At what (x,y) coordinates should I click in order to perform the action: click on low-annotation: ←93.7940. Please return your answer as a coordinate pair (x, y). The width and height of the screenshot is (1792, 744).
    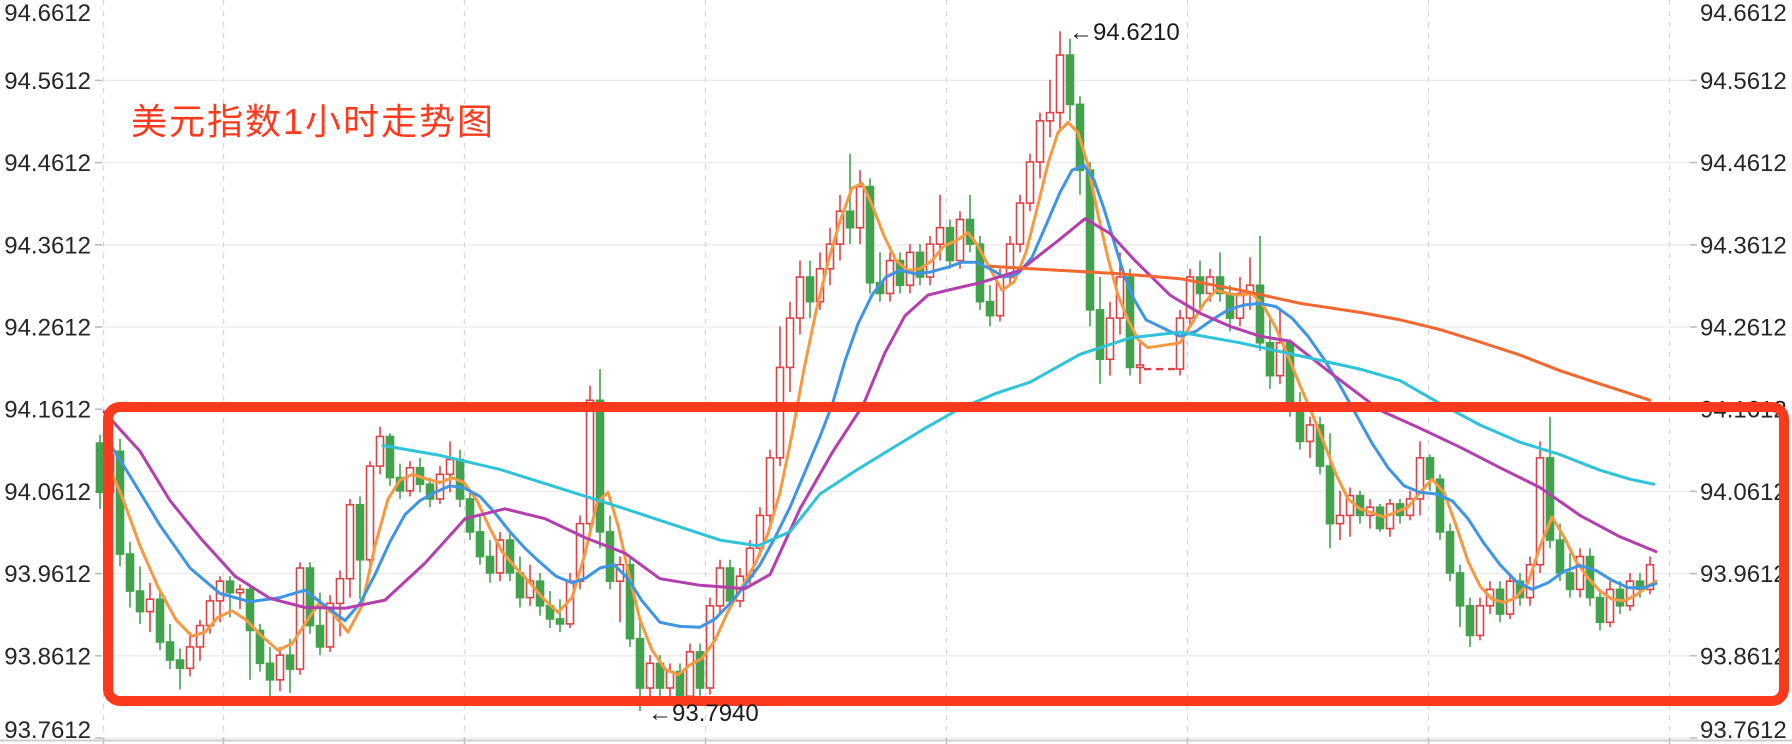
    Looking at the image, I should click on (703, 713).